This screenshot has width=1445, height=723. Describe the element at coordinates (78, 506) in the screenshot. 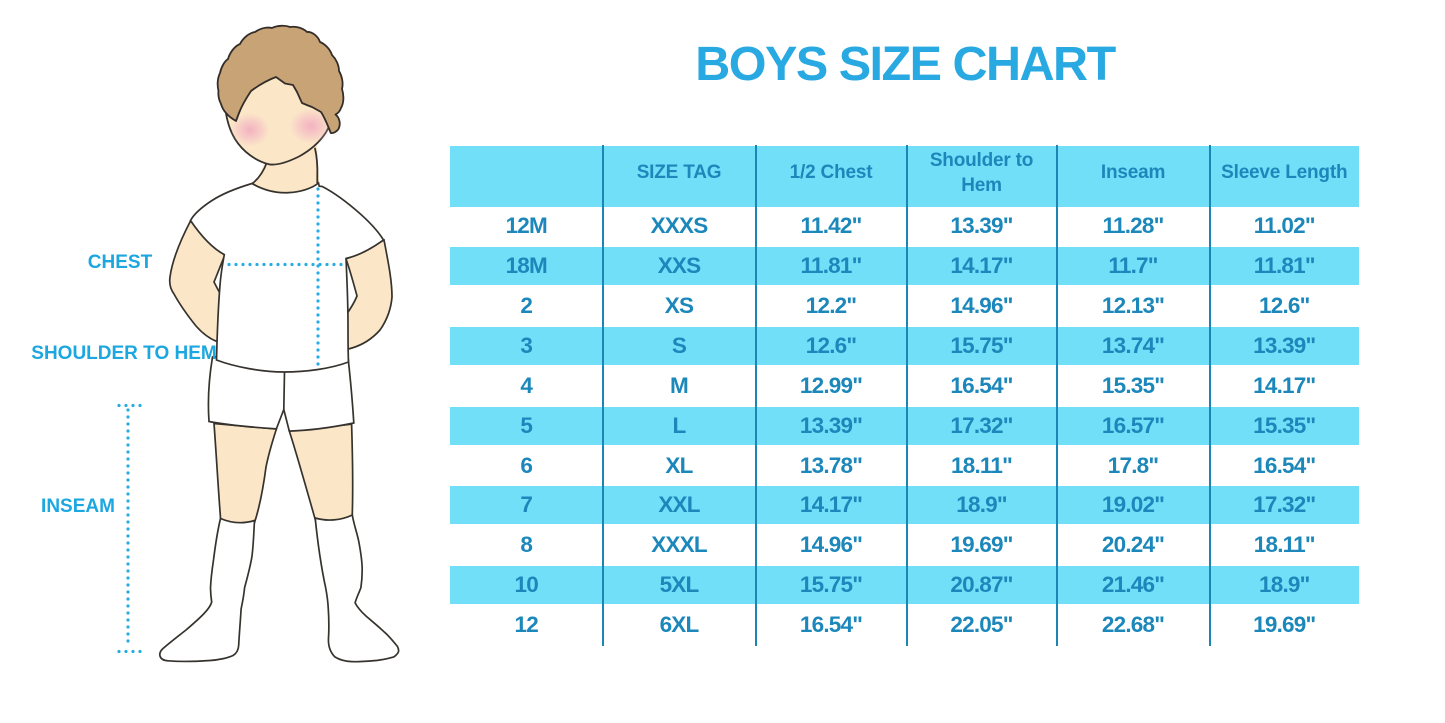

I see `svg-text: INSEAM` at that location.